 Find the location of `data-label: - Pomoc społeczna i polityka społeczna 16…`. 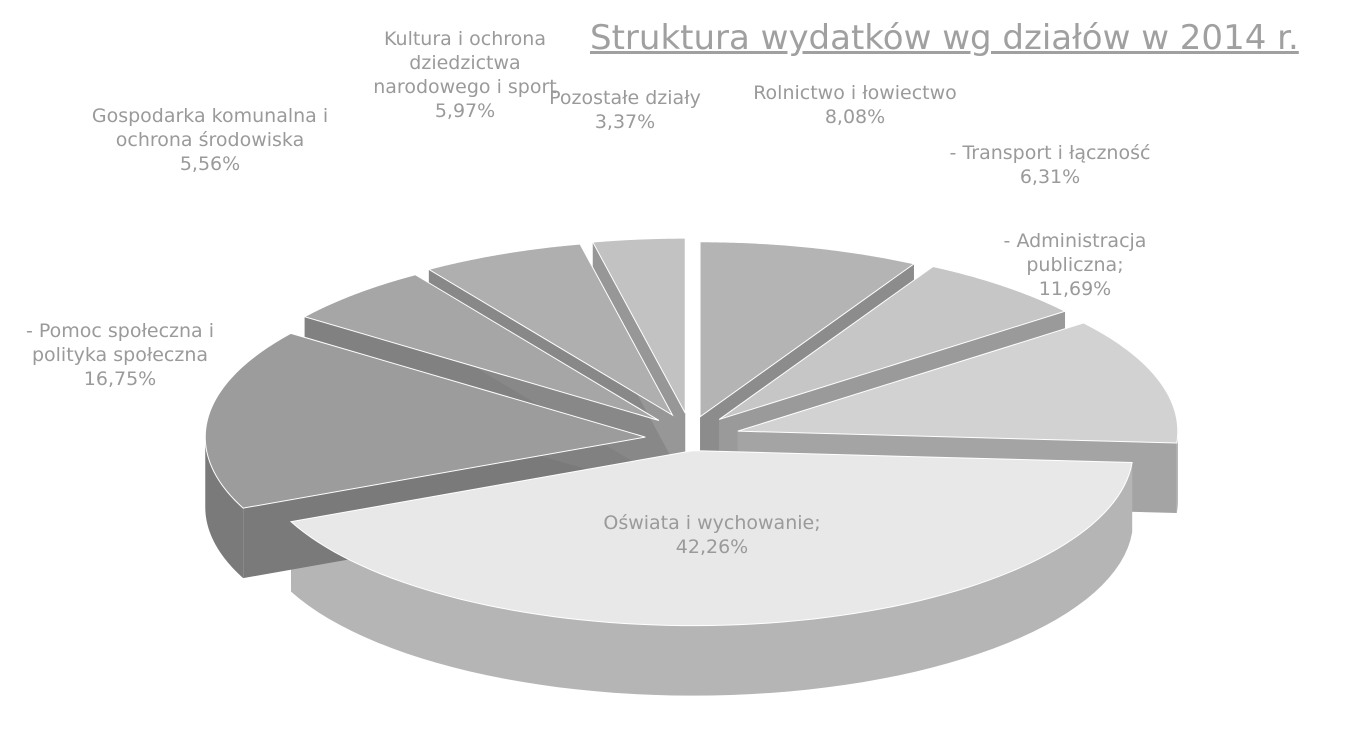

data-label: - Pomoc społeczna i polityka społeczna 16… is located at coordinates (120, 355).